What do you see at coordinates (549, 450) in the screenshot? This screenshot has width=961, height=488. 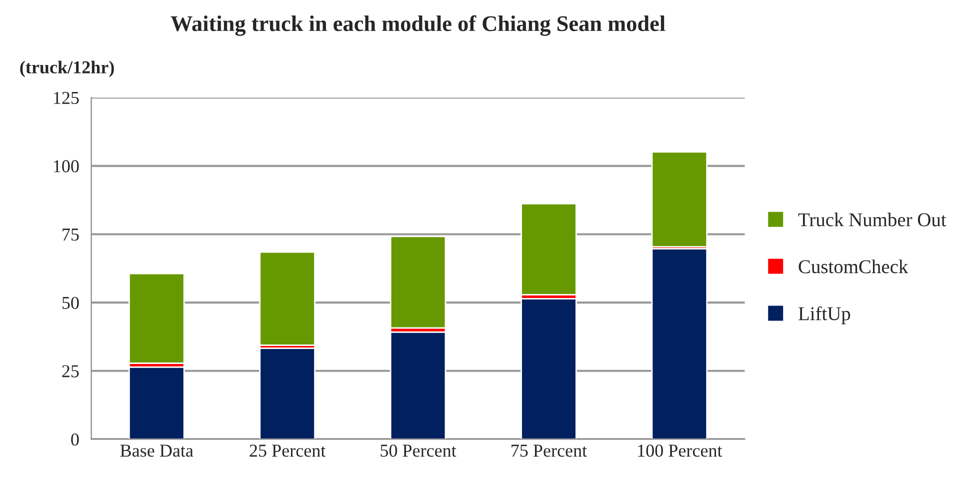 I see `x-tick-label: 75 Percent` at bounding box center [549, 450].